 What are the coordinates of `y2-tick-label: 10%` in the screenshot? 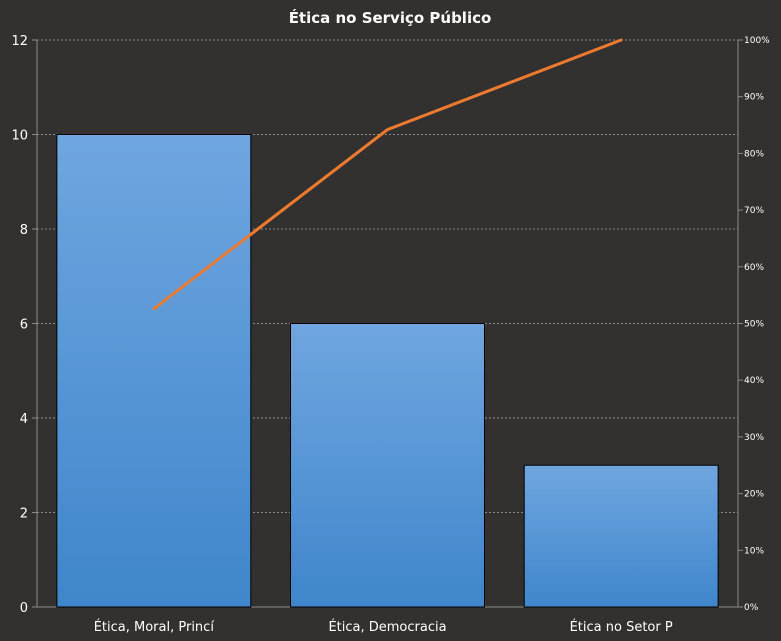 It's located at (754, 551).